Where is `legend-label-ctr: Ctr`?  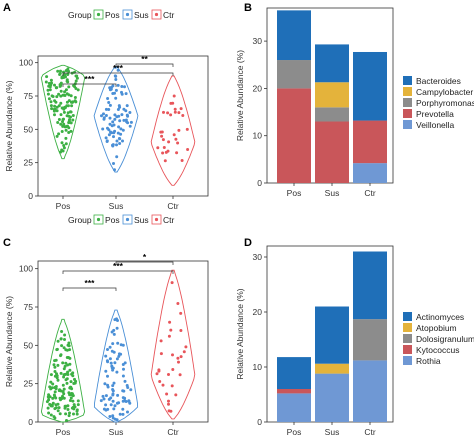 legend-label-ctr: Ctr is located at coordinates (169, 15).